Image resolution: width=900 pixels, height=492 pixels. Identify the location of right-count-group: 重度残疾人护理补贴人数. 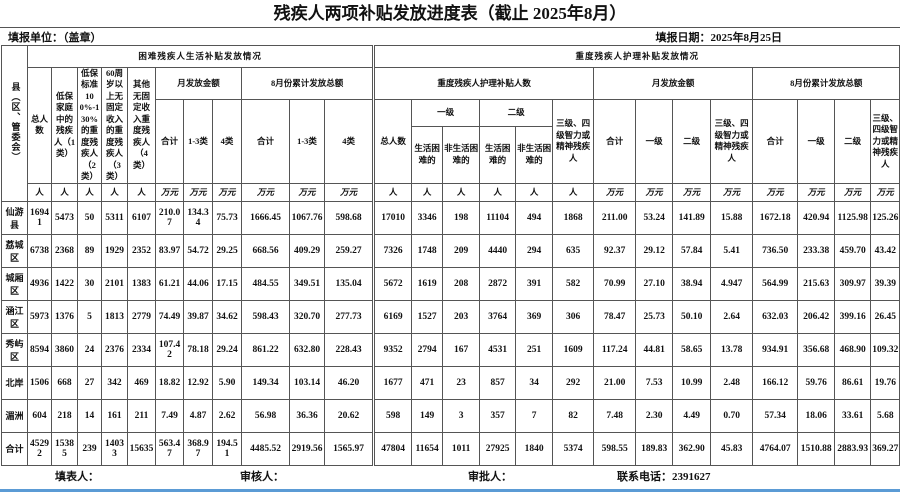
(483, 83).